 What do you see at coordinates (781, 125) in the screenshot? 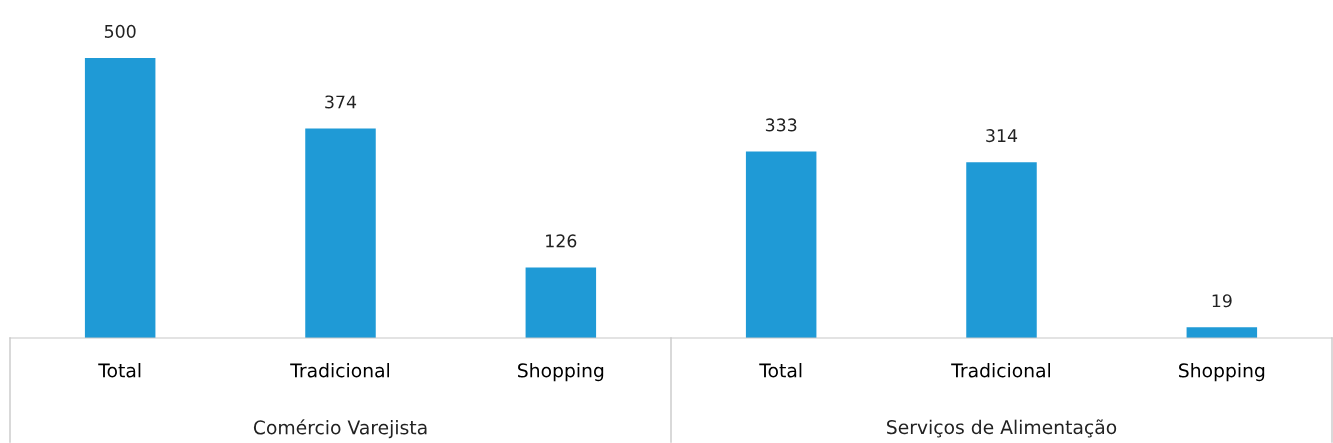
I see `data-label: 333` at bounding box center [781, 125].